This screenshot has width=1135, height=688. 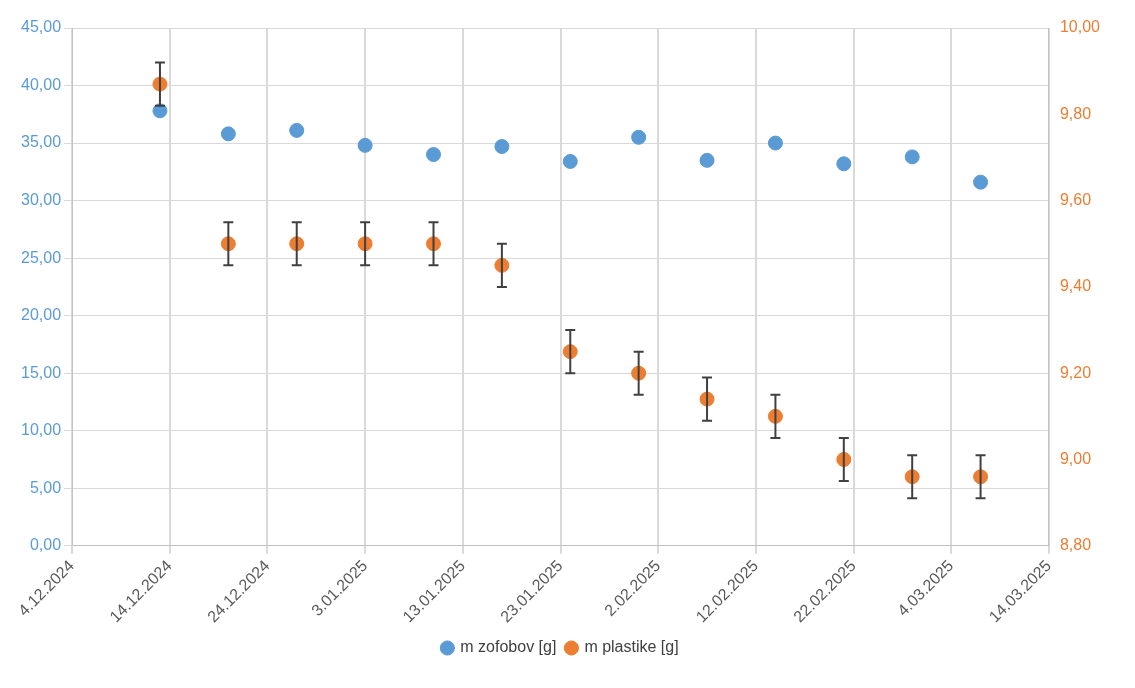 I want to click on y-tick-label: 15,00, so click(x=41, y=372).